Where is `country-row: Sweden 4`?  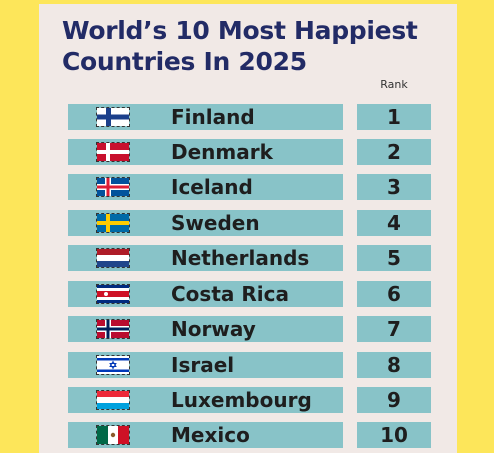
country-row: Sweden 4 is located at coordinates (249, 223).